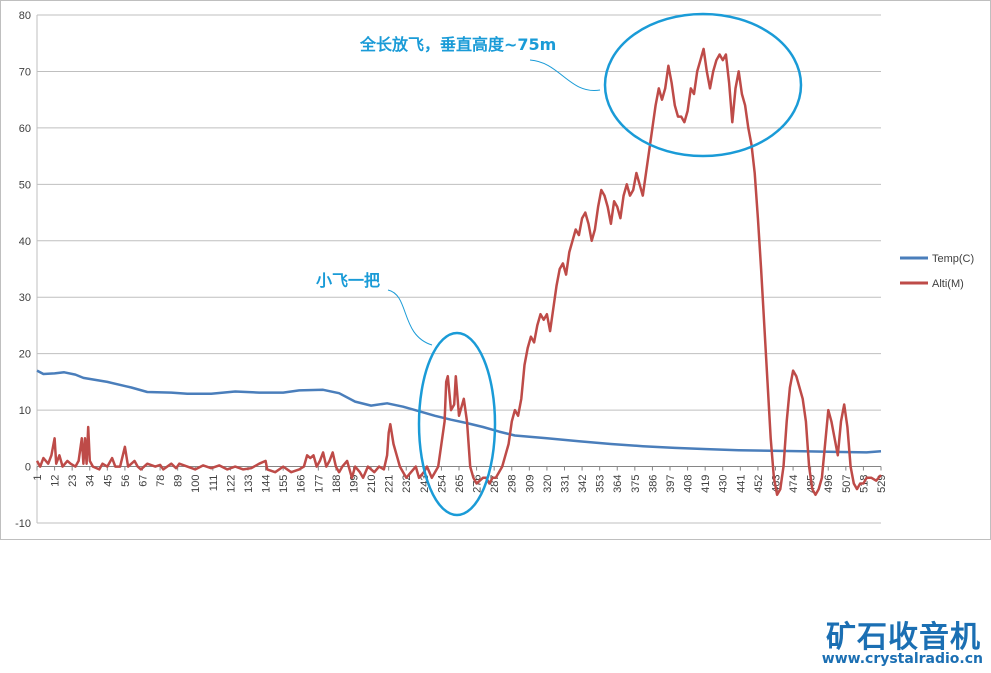  What do you see at coordinates (25, 298) in the screenshot?
I see `y-tick-label: 30` at bounding box center [25, 298].